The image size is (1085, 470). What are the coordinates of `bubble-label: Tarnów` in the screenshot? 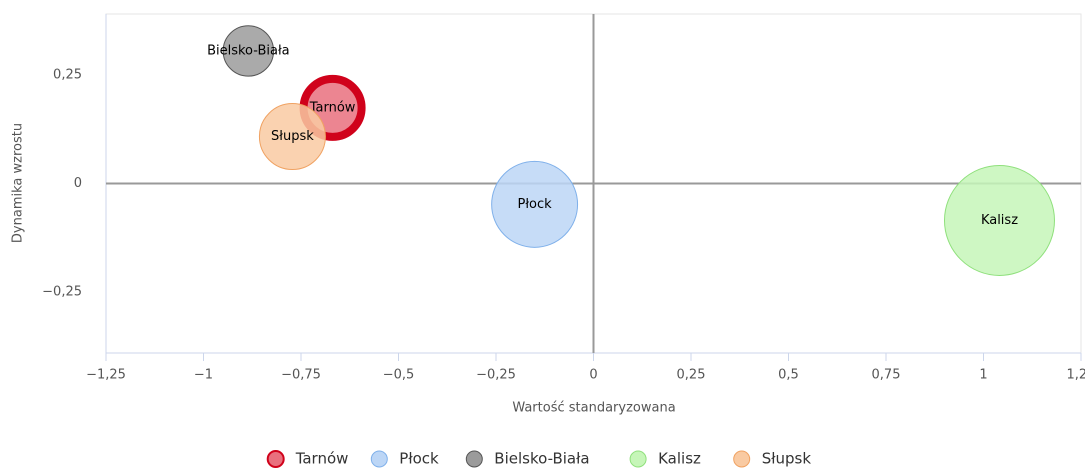 It's located at (332, 107).